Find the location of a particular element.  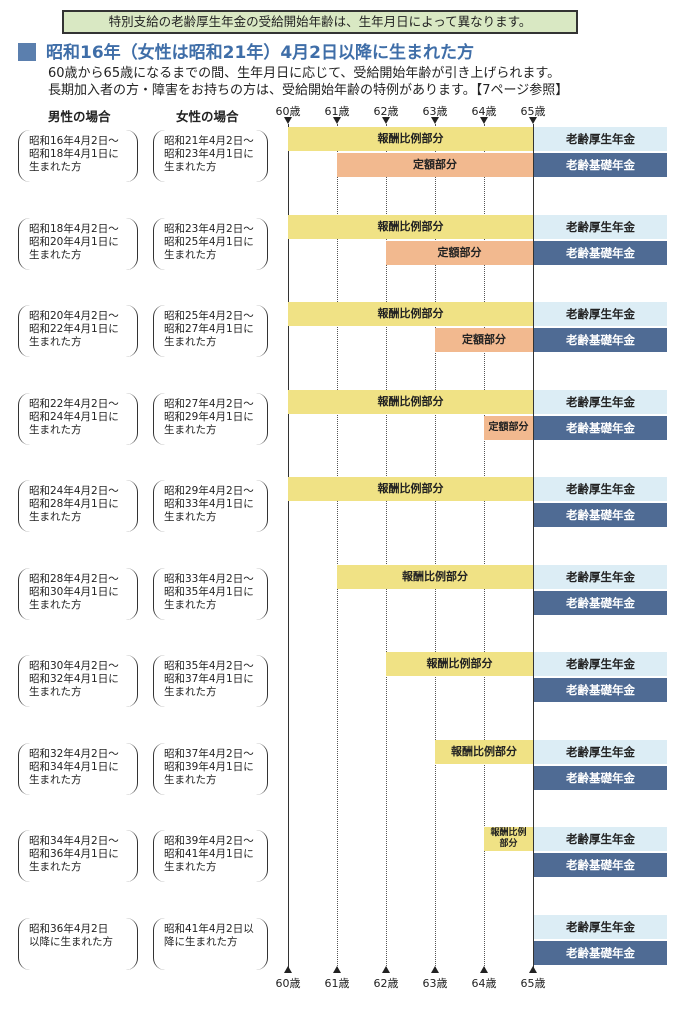

age-label-bottom: 63歳 is located at coordinates (435, 983).